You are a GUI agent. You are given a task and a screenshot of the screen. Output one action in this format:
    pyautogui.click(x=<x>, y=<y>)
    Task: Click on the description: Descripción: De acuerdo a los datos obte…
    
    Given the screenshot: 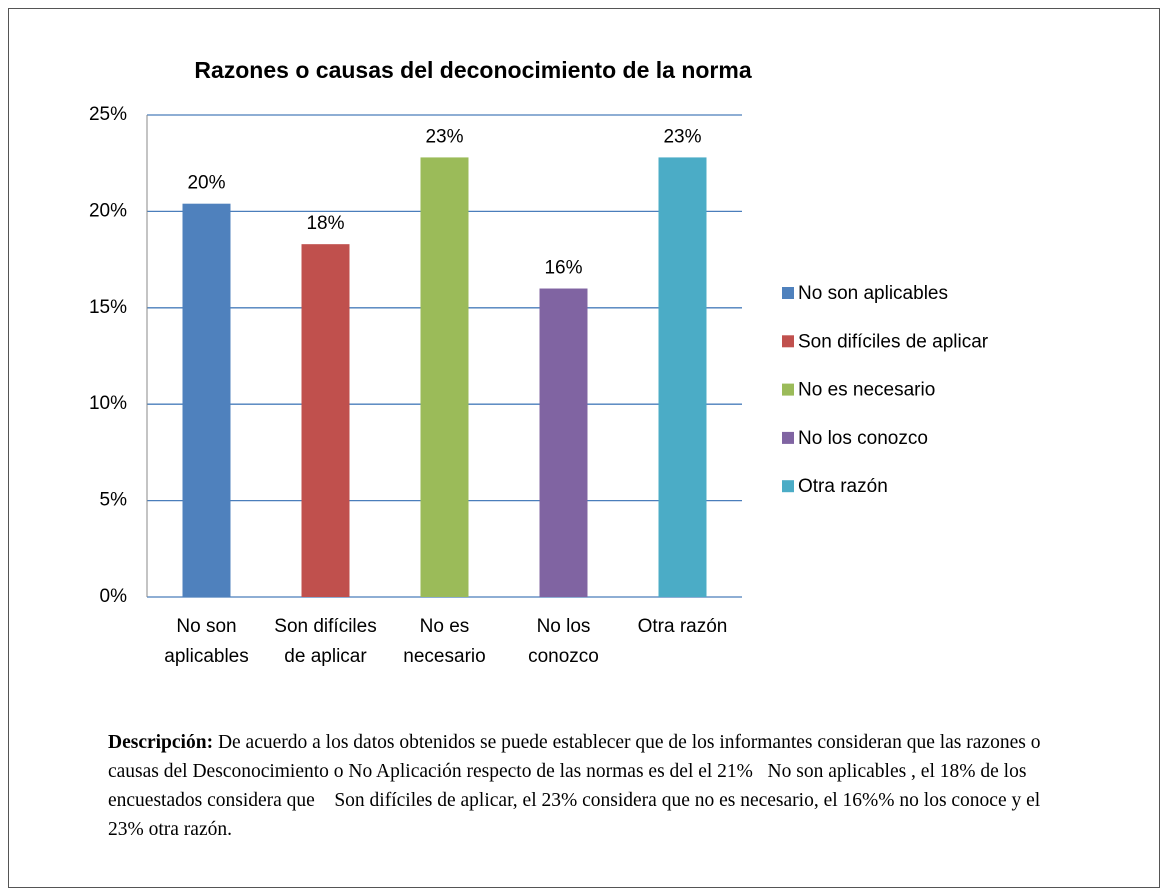 What is the action you would take?
    pyautogui.click(x=588, y=786)
    